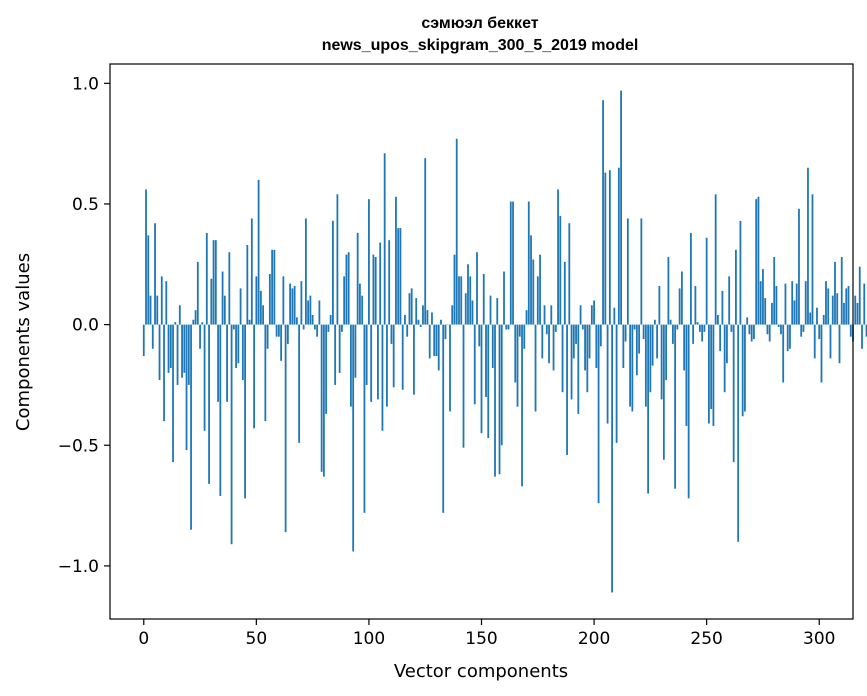 The height and width of the screenshot is (696, 867). Describe the element at coordinates (23, 342) in the screenshot. I see `y-axis-label: Components values` at that location.